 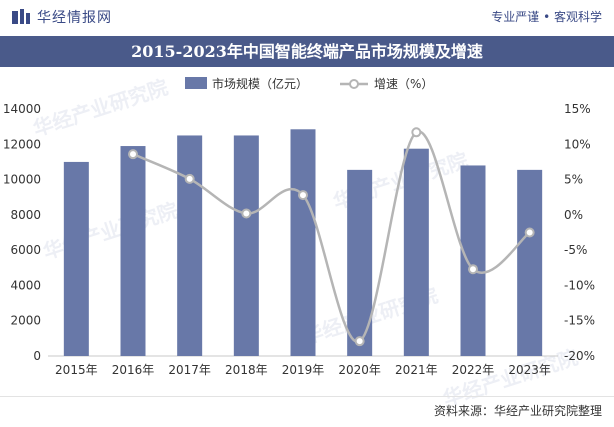 What do you see at coordinates (25, 321) in the screenshot?
I see `y-left-tick-label: 2000` at bounding box center [25, 321].